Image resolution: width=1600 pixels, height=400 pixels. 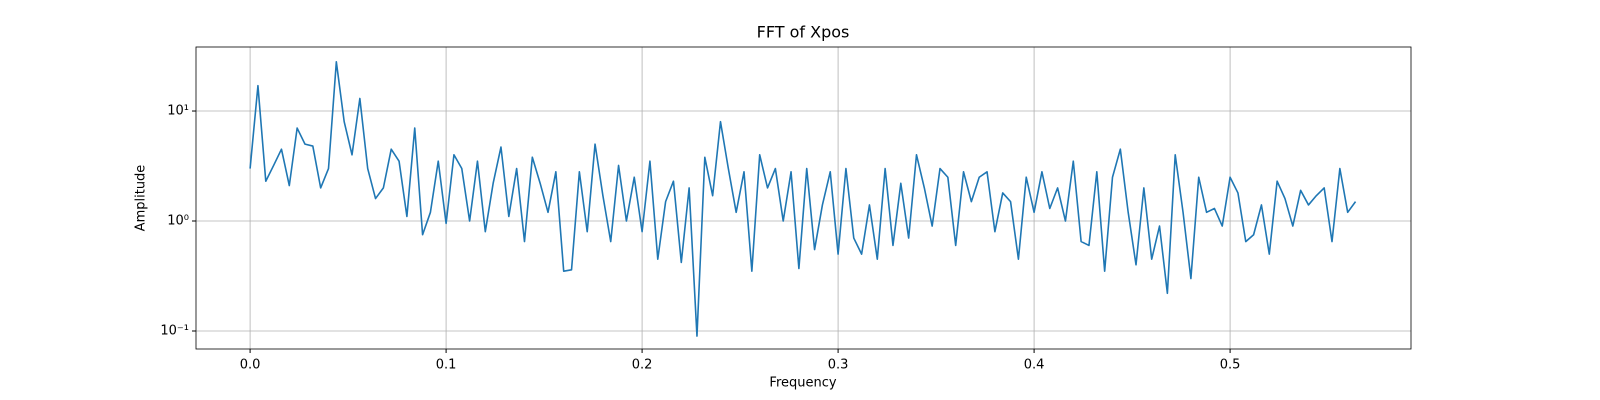 I want to click on y-axis-label: Amplitude, so click(x=141, y=198).